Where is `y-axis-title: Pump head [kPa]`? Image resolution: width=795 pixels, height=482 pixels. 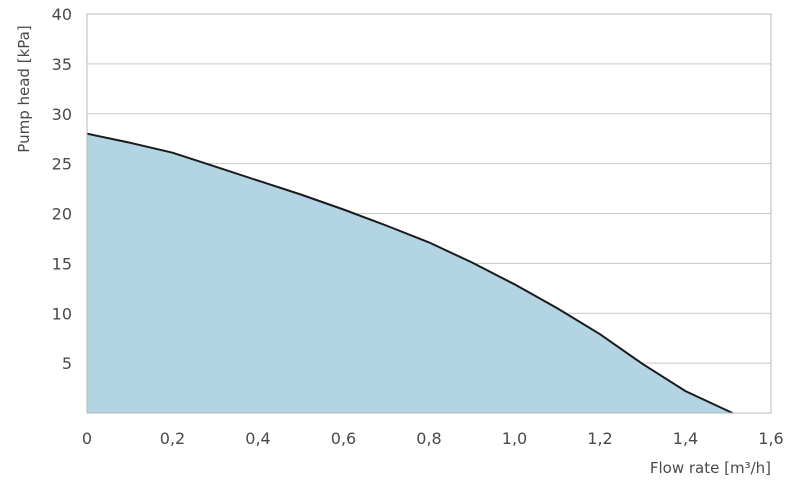 y-axis-title: Pump head [kPa] is located at coordinates (24, 88).